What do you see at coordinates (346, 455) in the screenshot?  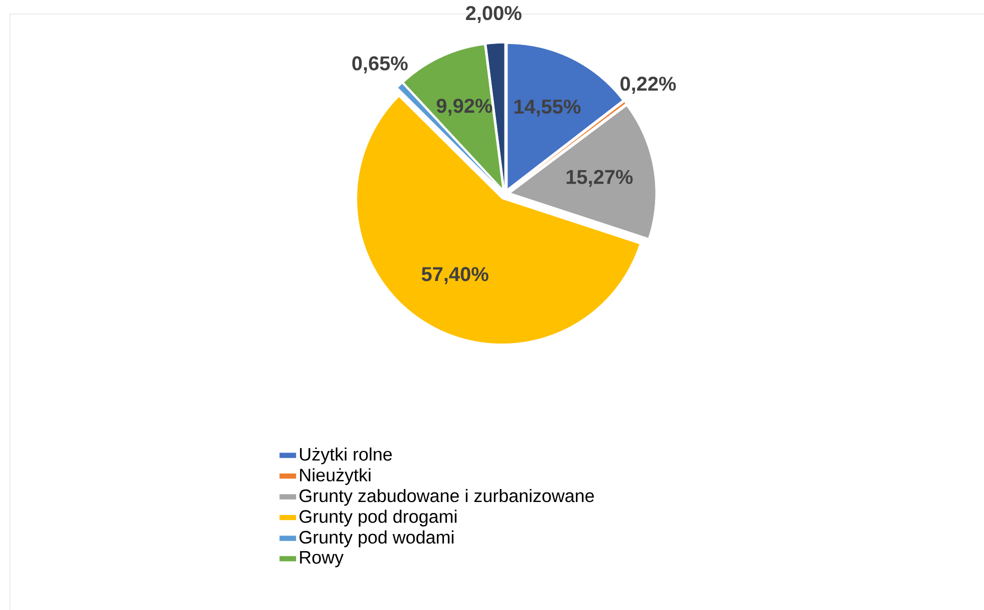 I see `legend-label: Użytki rolne` at bounding box center [346, 455].